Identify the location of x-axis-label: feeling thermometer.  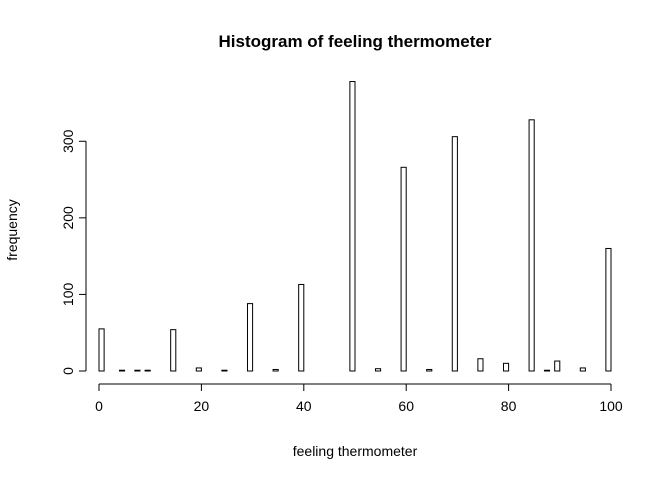
(355, 451).